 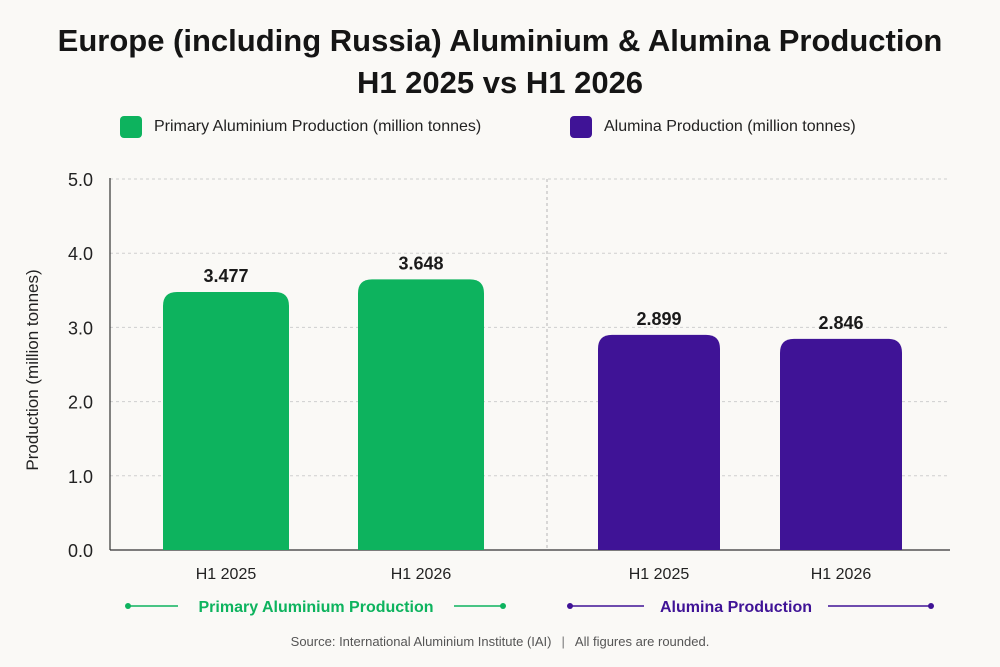 What do you see at coordinates (80, 254) in the screenshot?
I see `y-tick-label: 4.0` at bounding box center [80, 254].